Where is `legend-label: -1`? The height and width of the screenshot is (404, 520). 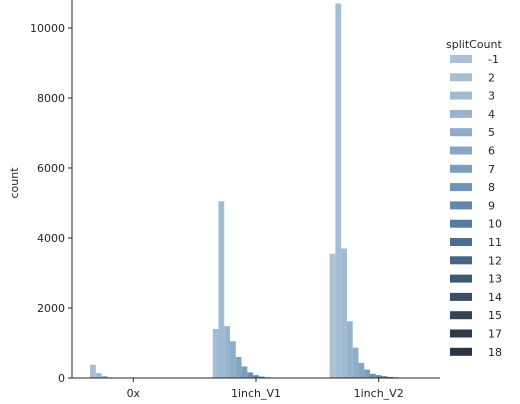
legend-label: -1 is located at coordinates (493, 59).